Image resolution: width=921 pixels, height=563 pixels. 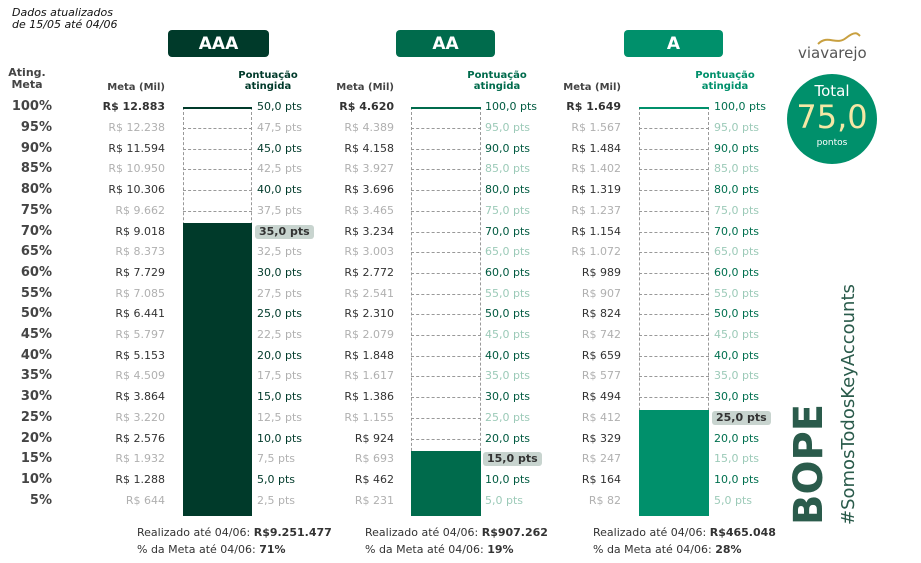 I want to click on level-label: 80%, so click(x=36, y=190).